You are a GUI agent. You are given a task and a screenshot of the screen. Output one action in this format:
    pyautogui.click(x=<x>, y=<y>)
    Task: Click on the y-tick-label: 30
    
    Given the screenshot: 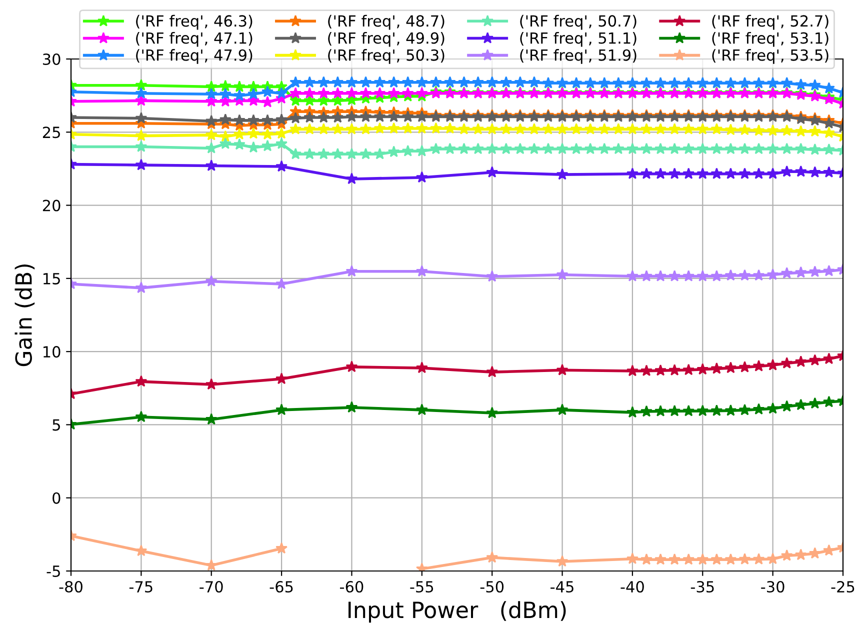 What is the action you would take?
    pyautogui.click(x=51, y=59)
    